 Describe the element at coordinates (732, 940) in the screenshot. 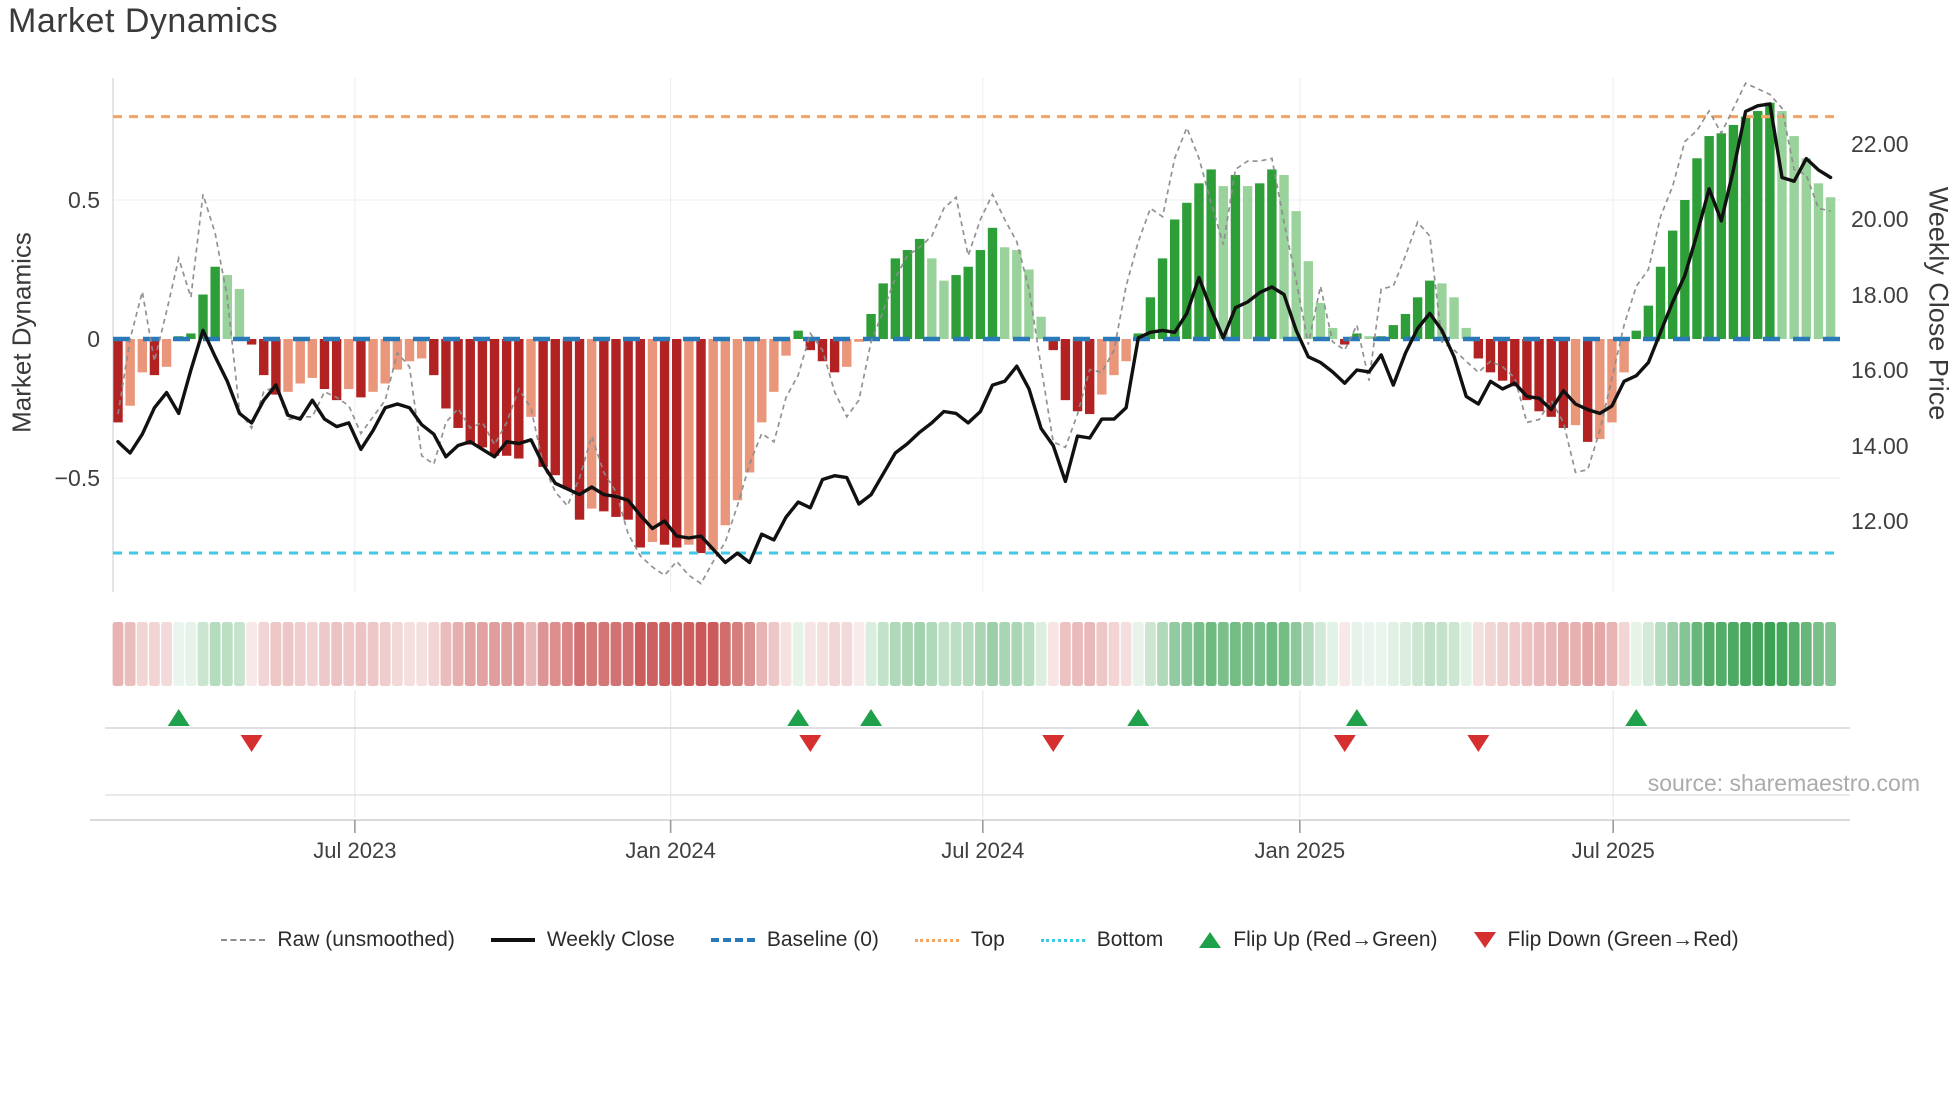

I see `baseline-line-icon` at that location.